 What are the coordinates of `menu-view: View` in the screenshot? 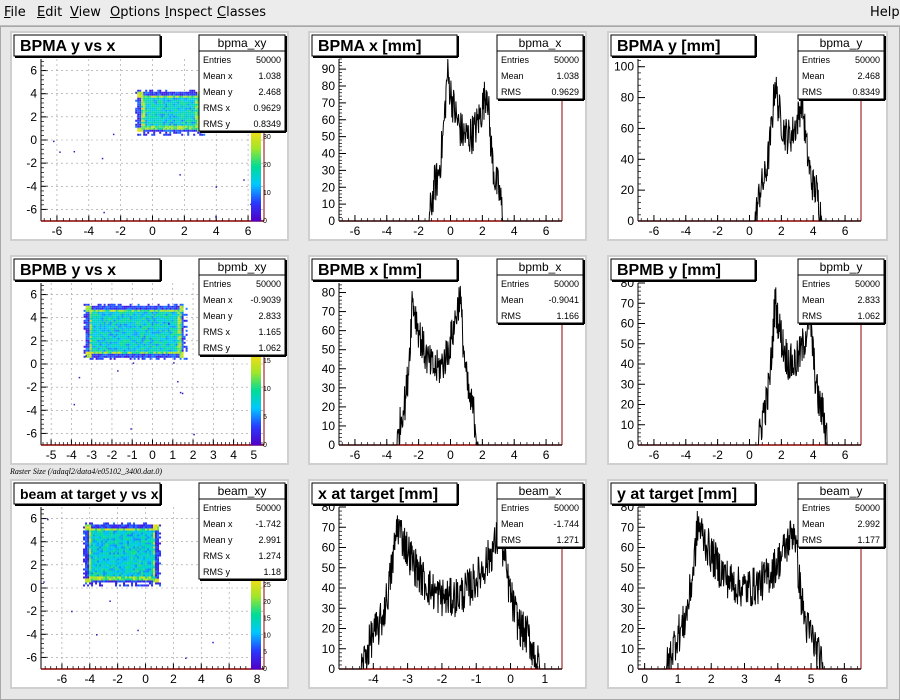 It's located at (85, 12).